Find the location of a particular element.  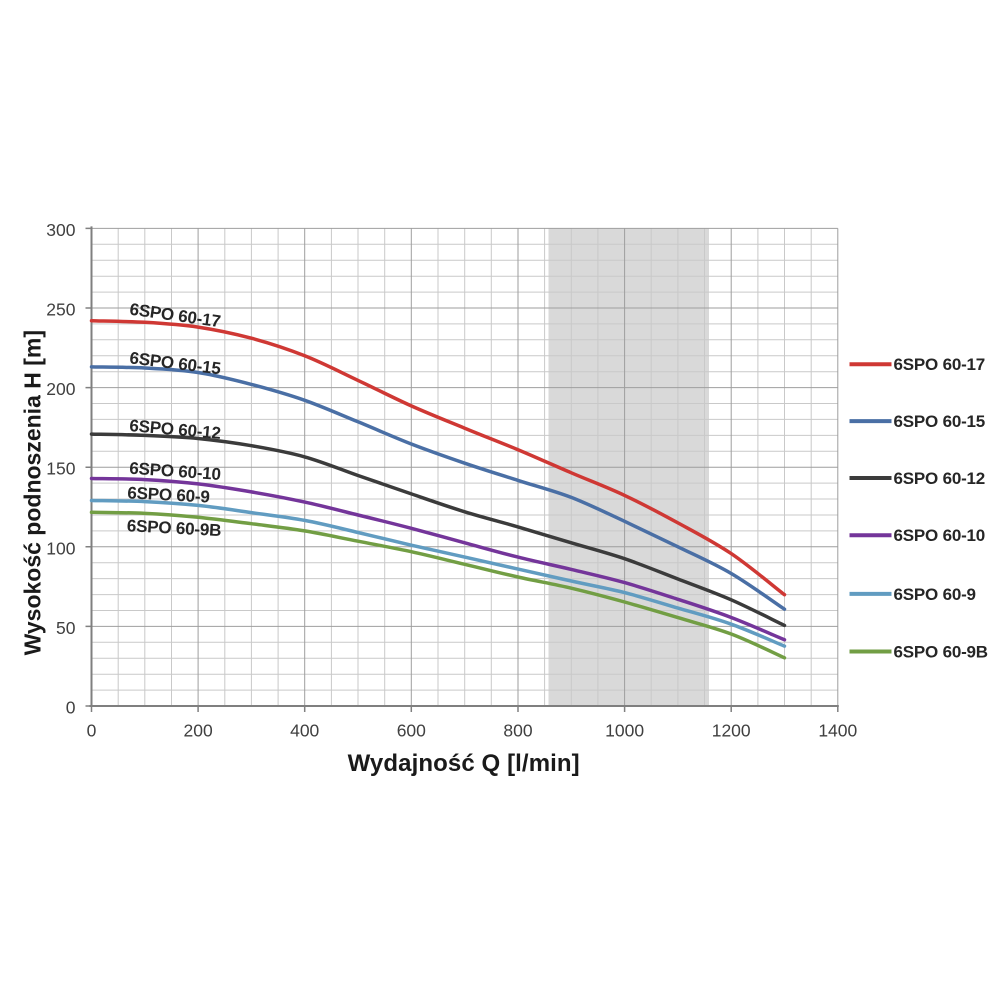

svg-text: 6SPO 60-10 is located at coordinates (940, 535).